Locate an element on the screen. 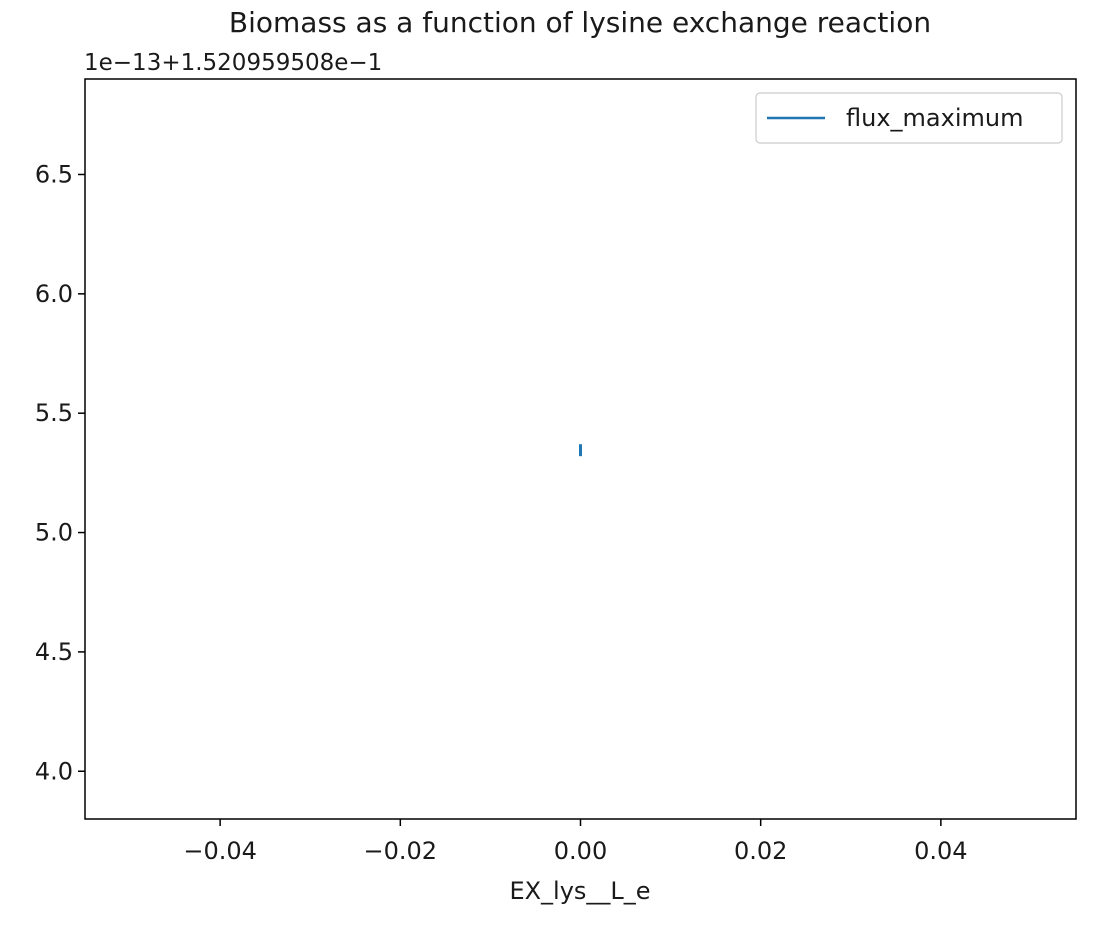  x-axis-ticks: −0.04 −0.02 0.00 0.02 0.04 is located at coordinates (575, 842).